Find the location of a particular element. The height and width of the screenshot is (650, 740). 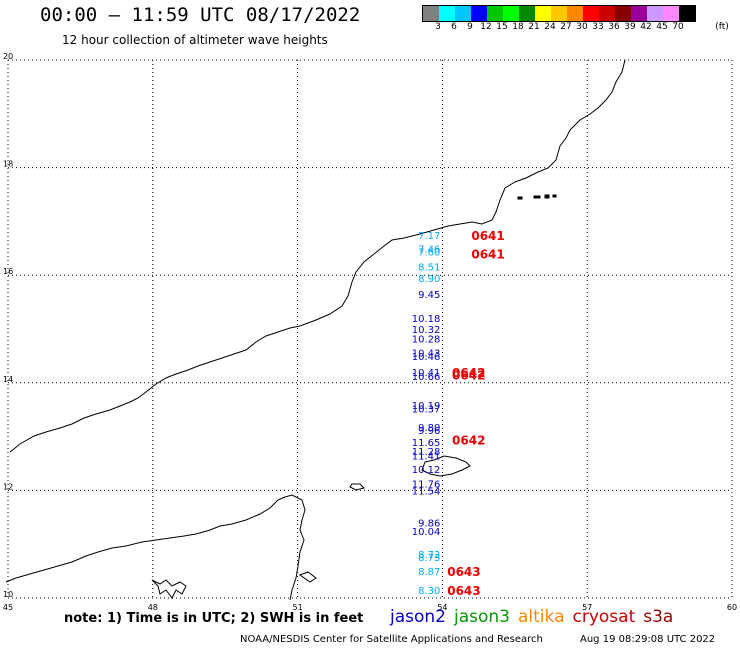

wave-height-label: 7.60 is located at coordinates (429, 253).